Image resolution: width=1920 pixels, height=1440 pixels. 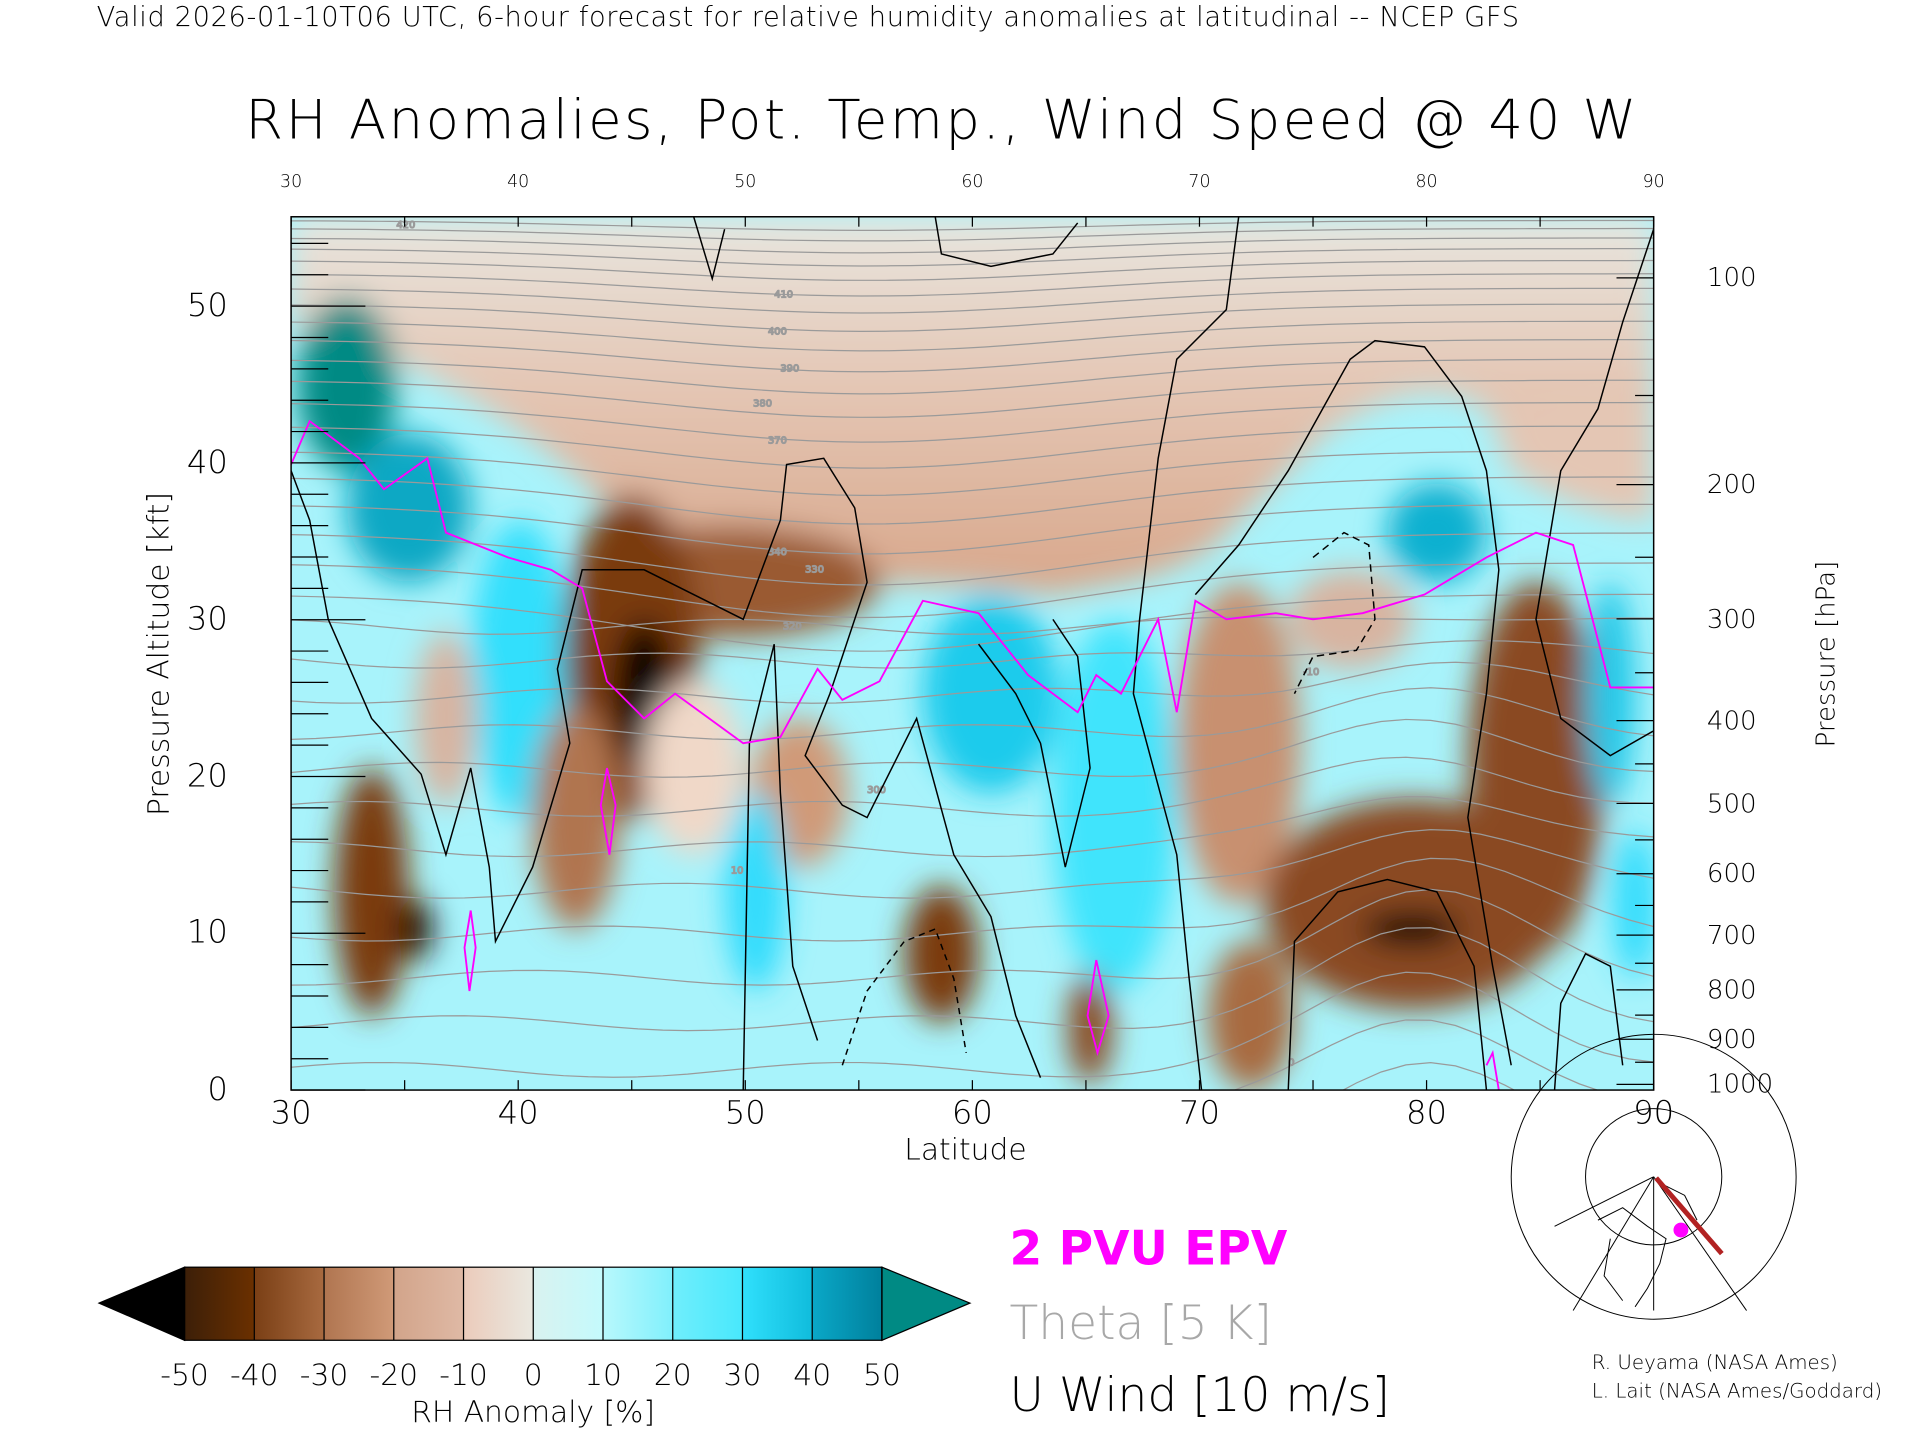 What do you see at coordinates (1731, 484) in the screenshot?
I see `pressure-tick-label: 200` at bounding box center [1731, 484].